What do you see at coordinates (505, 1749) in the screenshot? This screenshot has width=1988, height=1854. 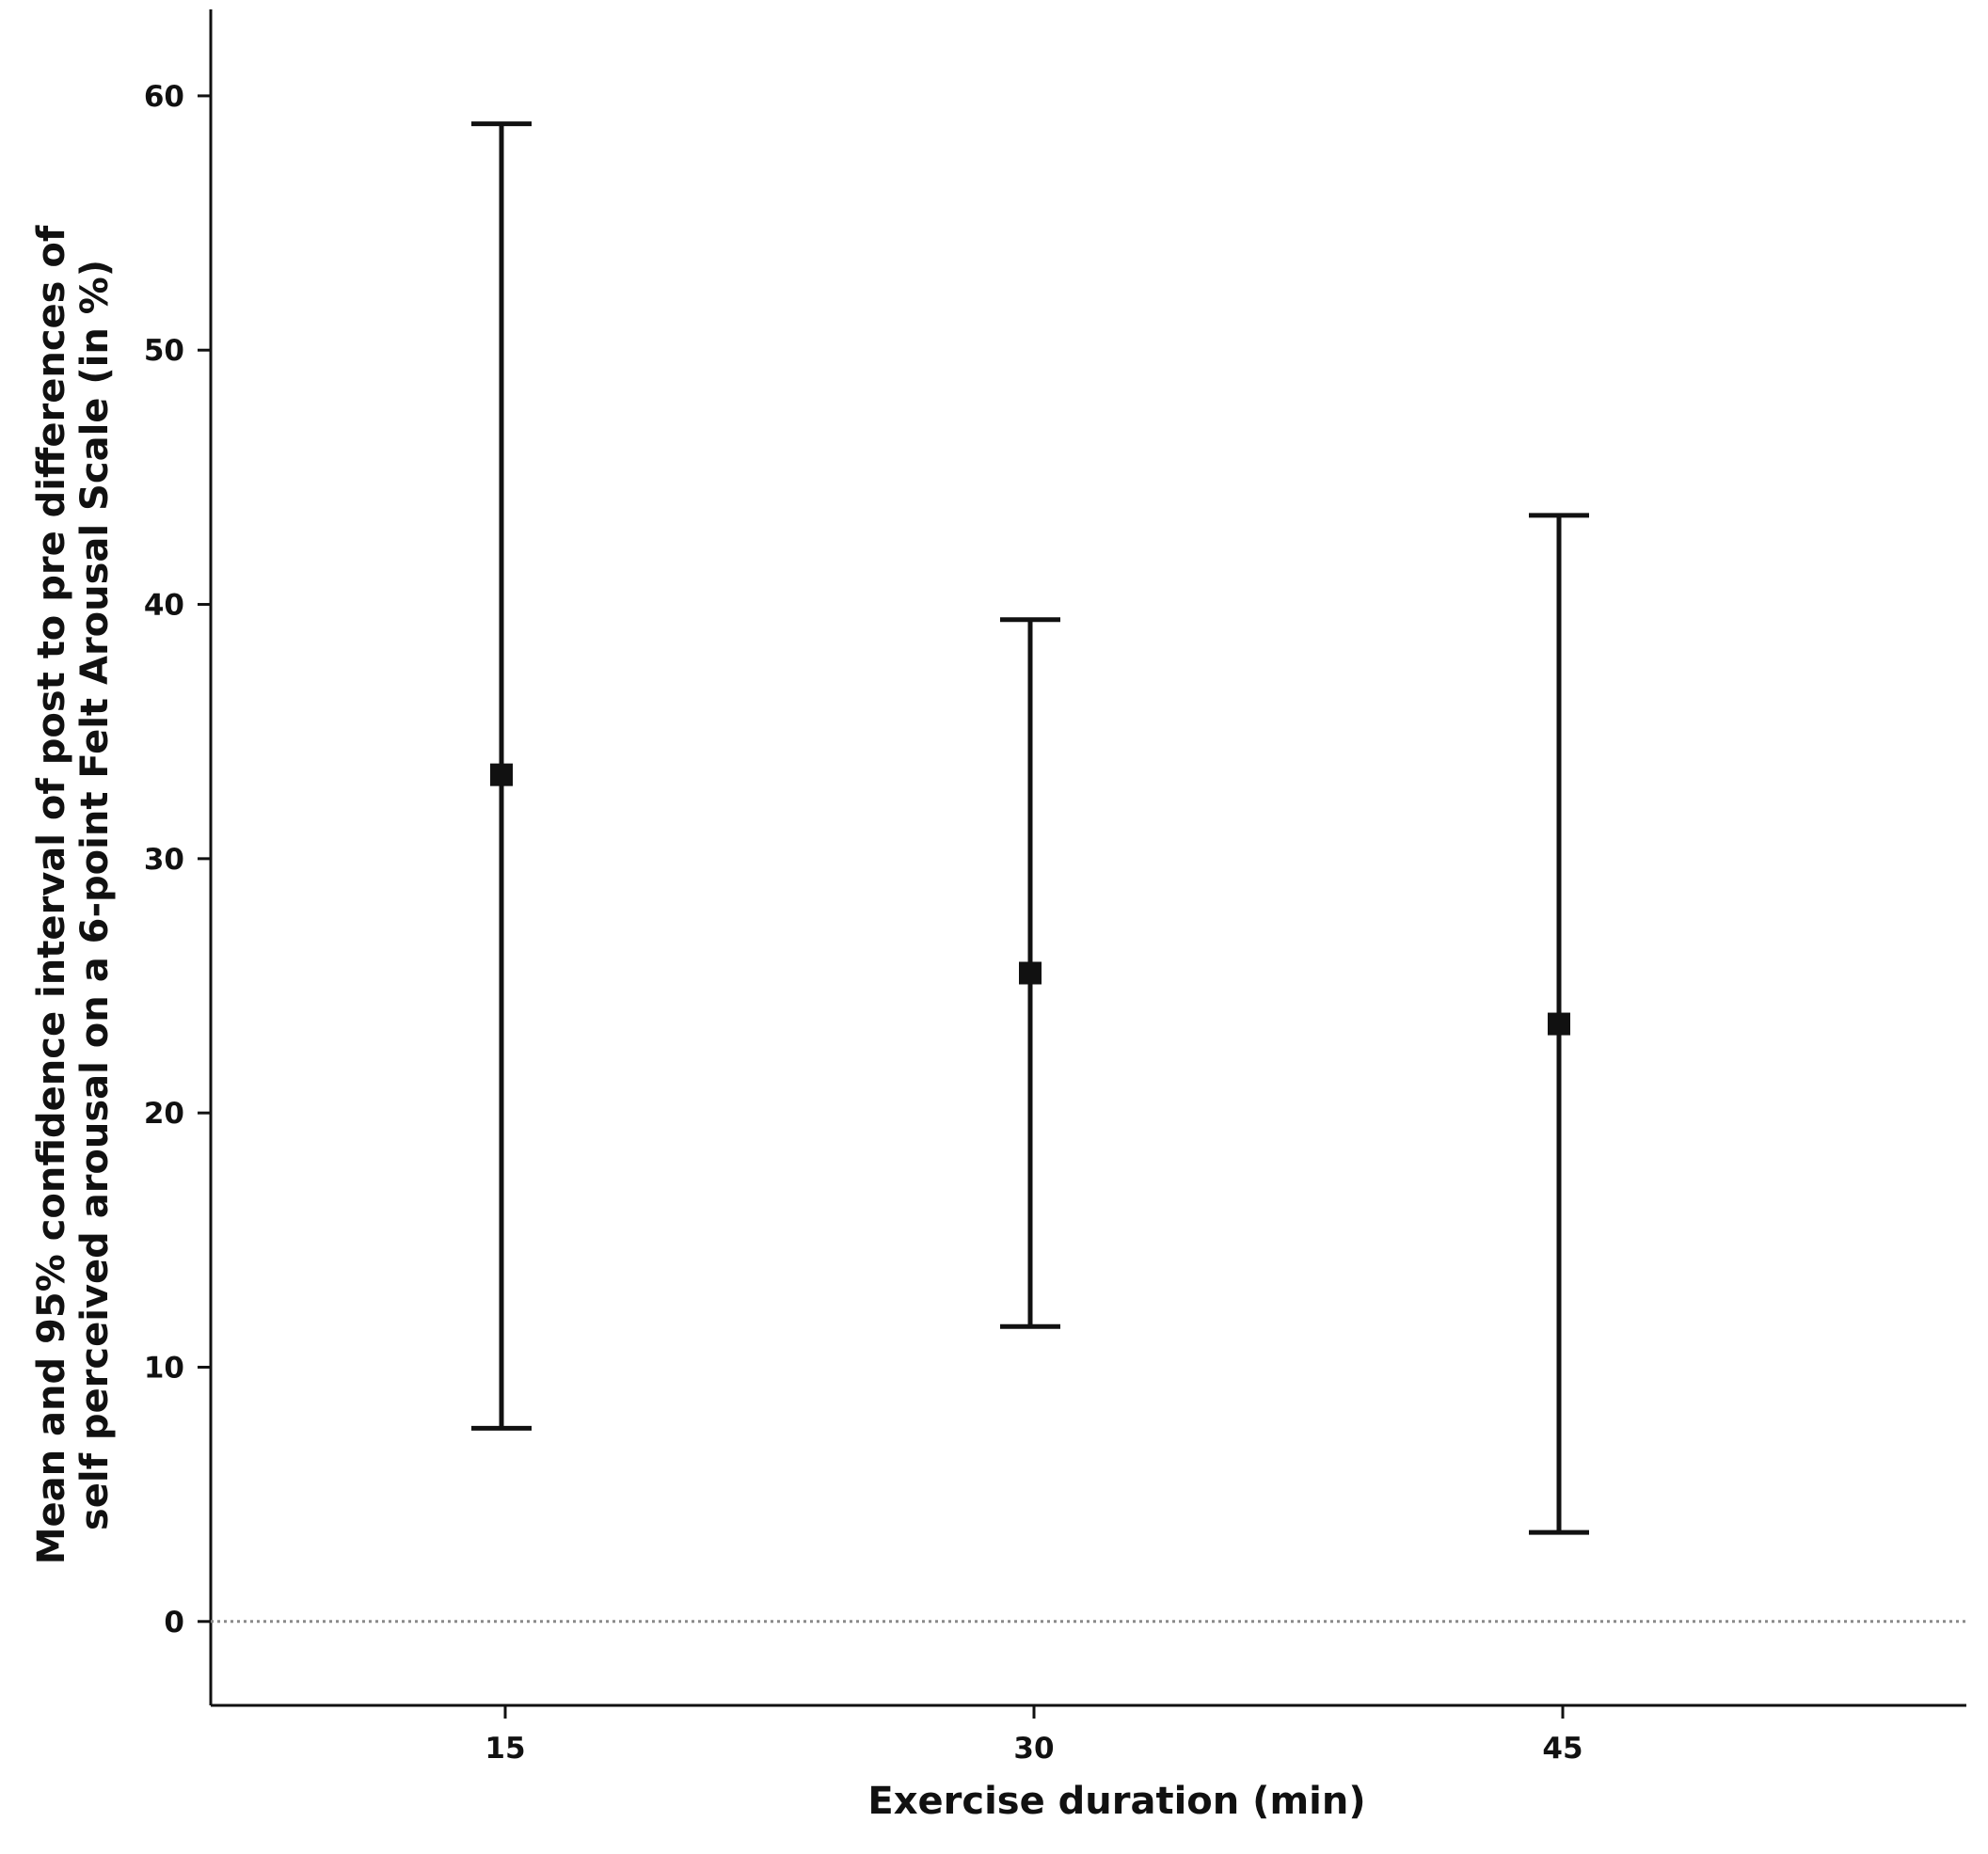 I see `x-tick-label: 15` at bounding box center [505, 1749].